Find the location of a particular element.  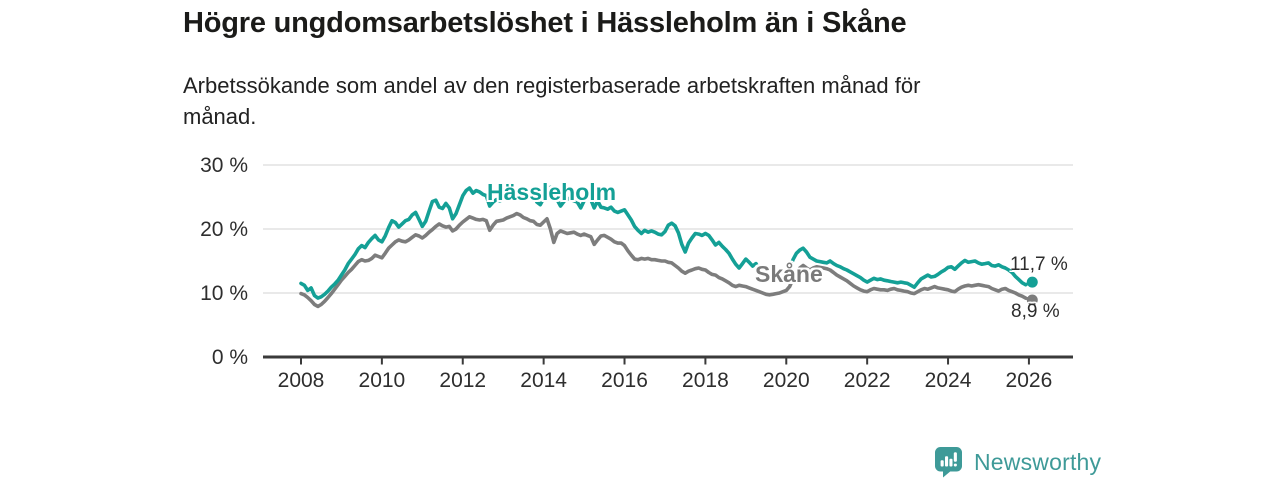

end-value-label-hassleholm: 11,7 % is located at coordinates (1039, 264).